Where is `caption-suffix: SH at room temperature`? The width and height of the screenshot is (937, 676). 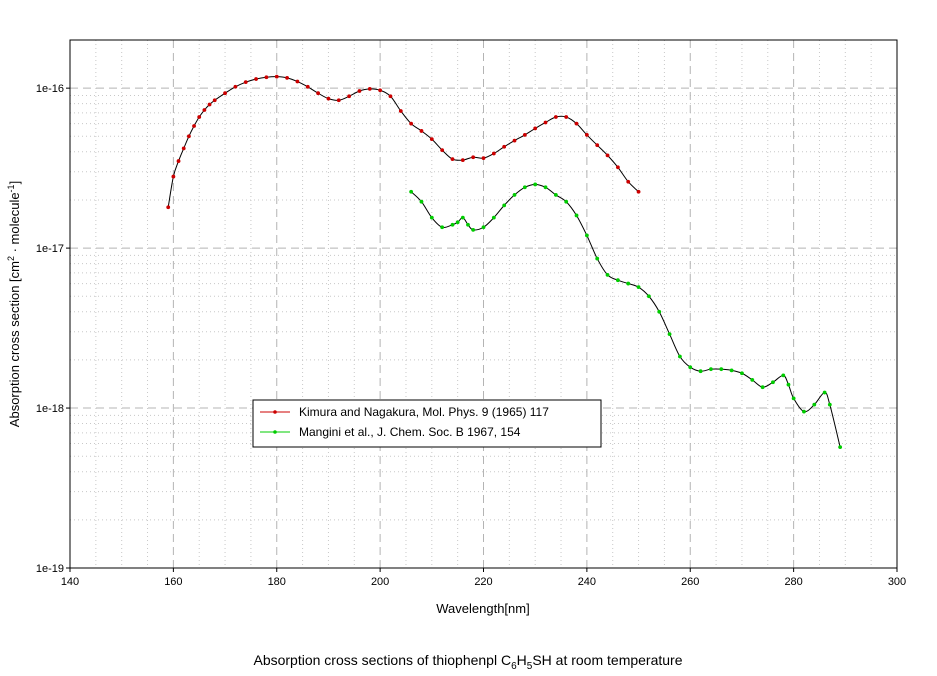 caption-suffix: SH at room temperature is located at coordinates (607, 660).